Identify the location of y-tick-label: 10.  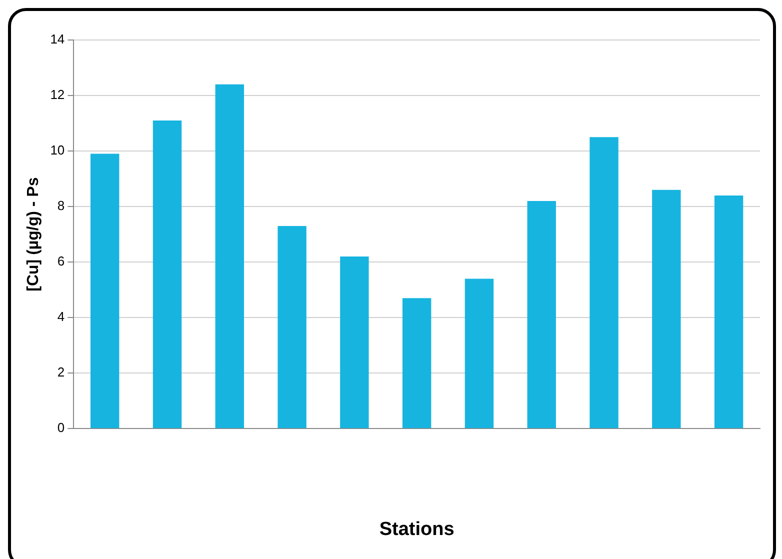
(57, 150).